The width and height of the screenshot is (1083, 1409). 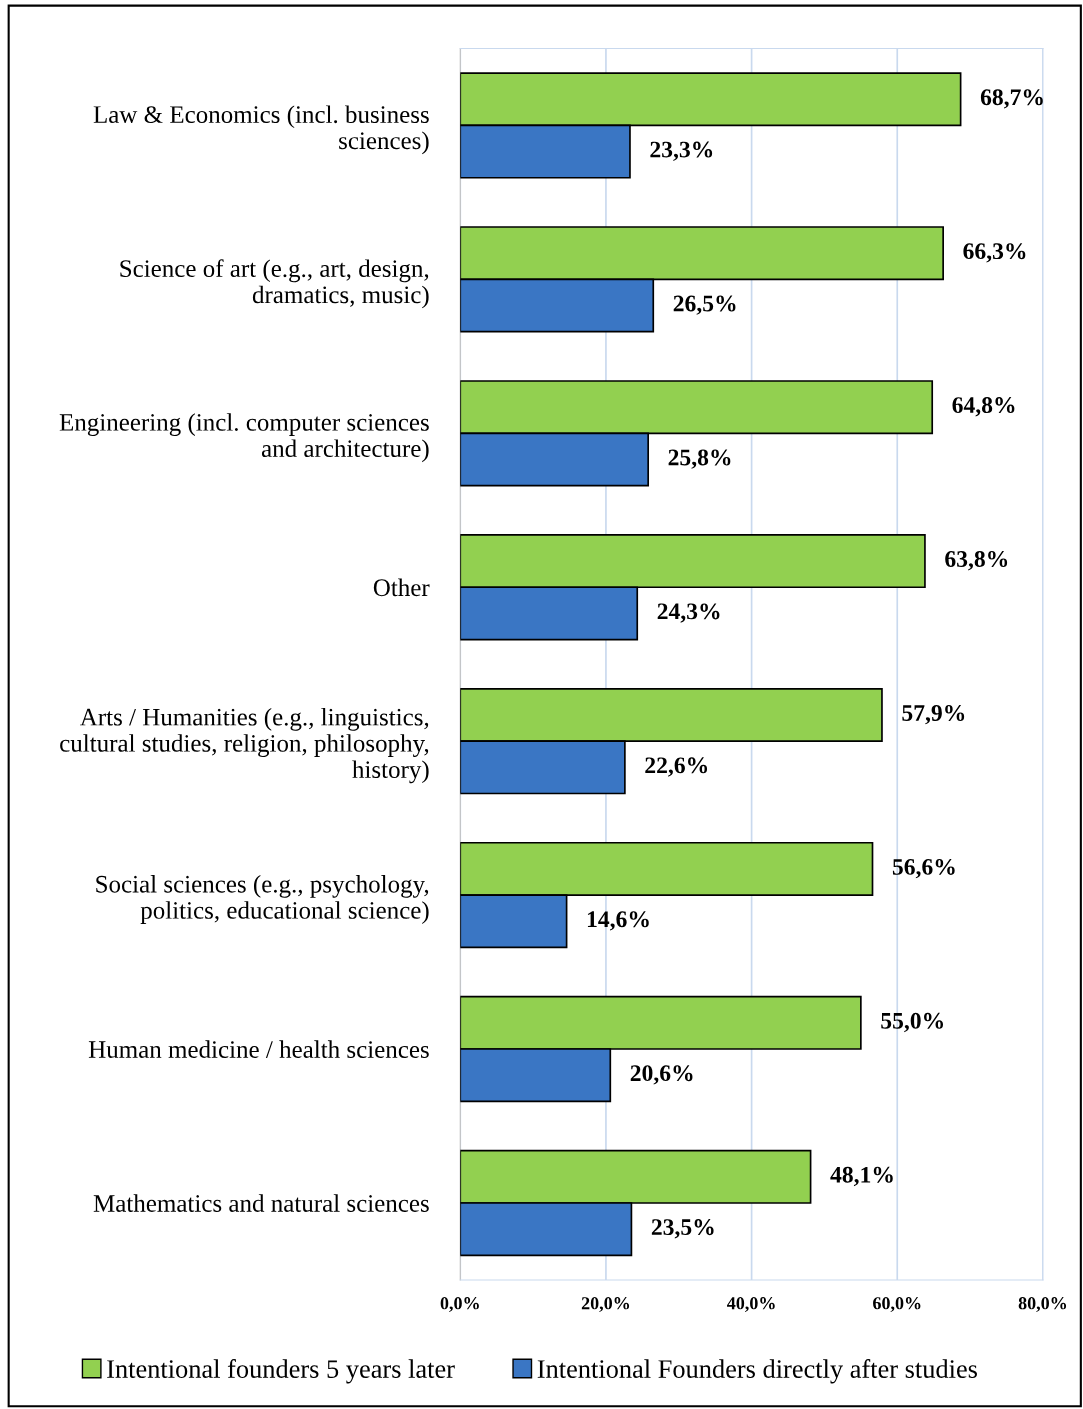 What do you see at coordinates (933, 714) in the screenshot?
I see `data-label: 57,9%` at bounding box center [933, 714].